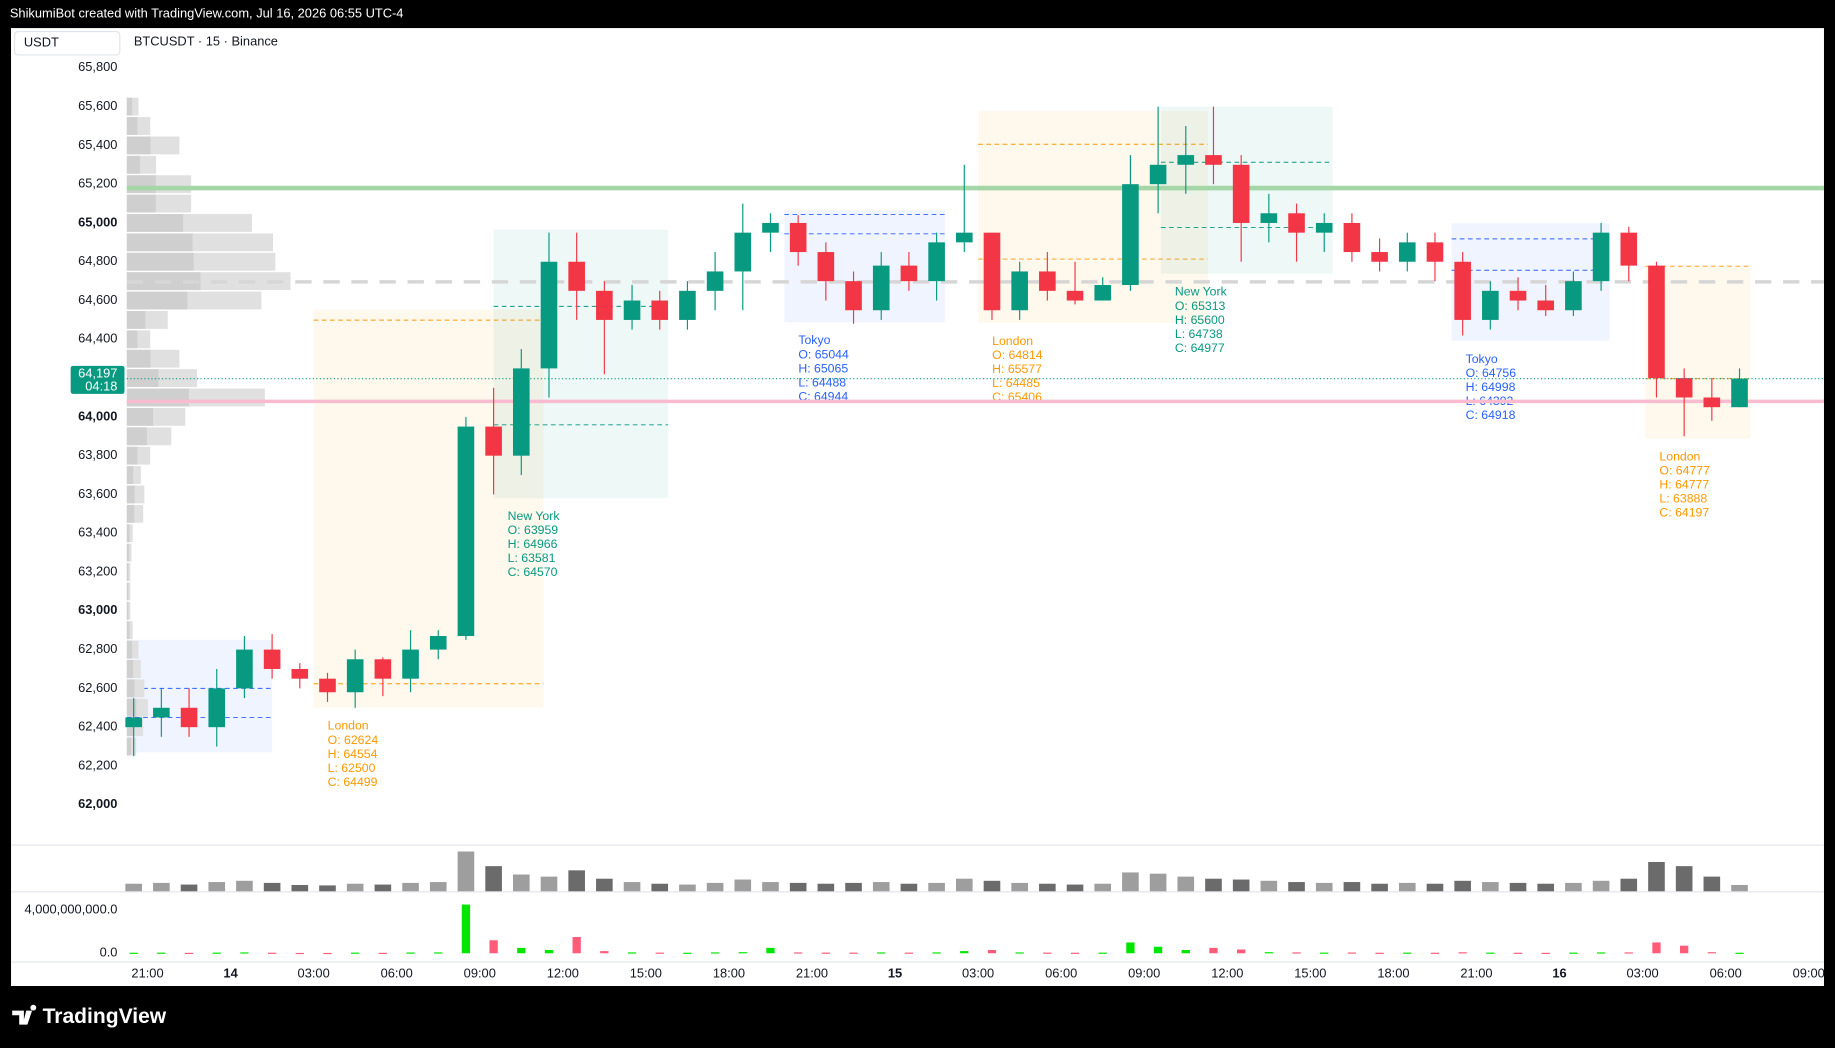  What do you see at coordinates (97, 648) in the screenshot?
I see `y-tick-label: 62,800` at bounding box center [97, 648].